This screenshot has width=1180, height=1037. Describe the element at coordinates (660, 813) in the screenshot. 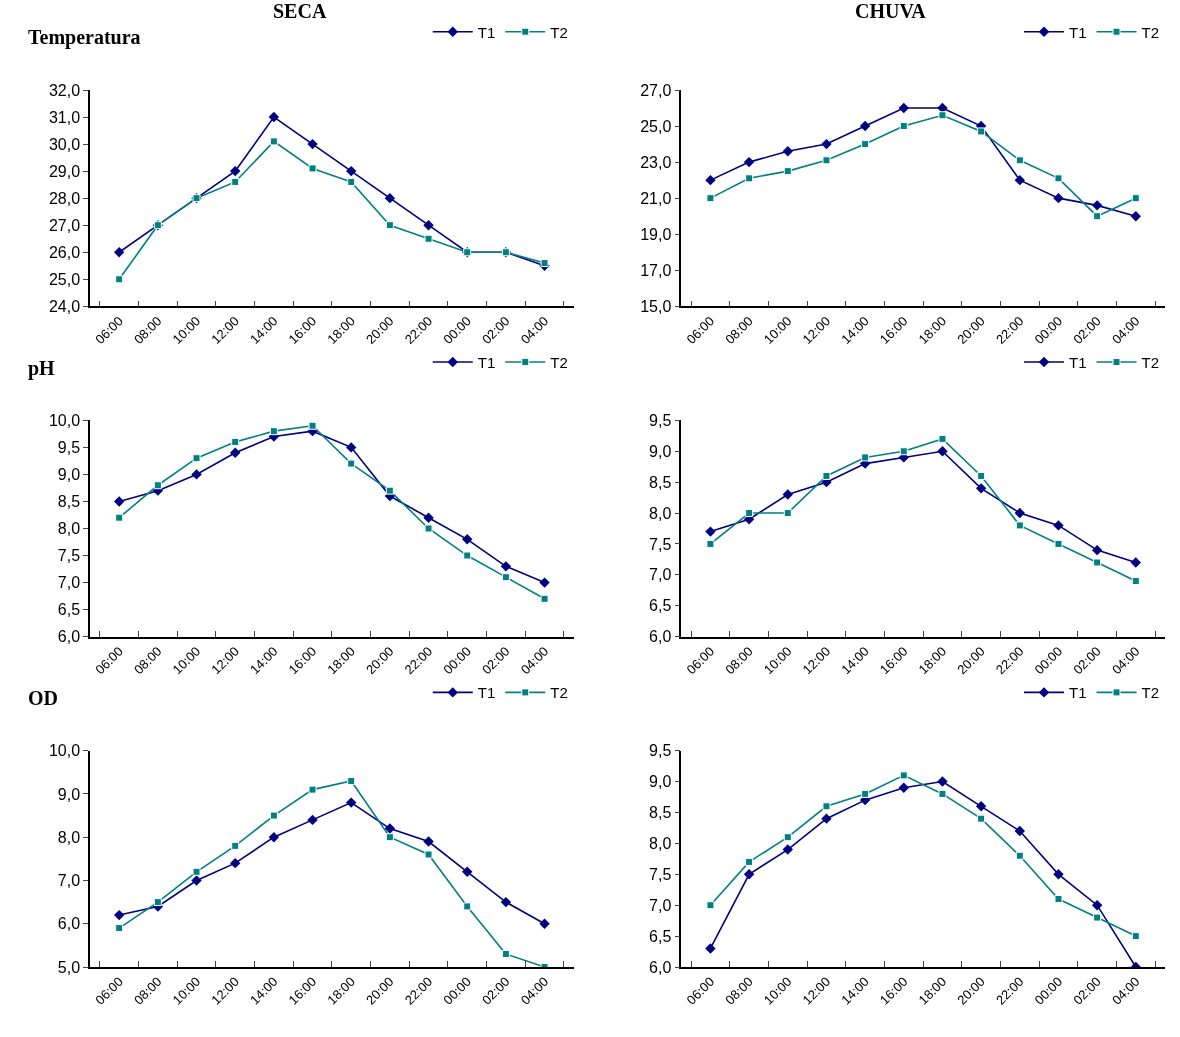

I see `y-tick-label: 8,5` at that location.